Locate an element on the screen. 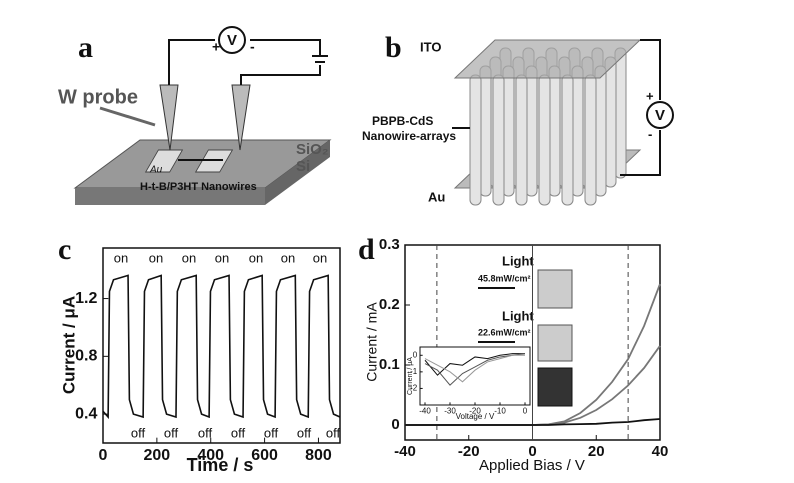  x-tick-label: 20 is located at coordinates (596, 451).